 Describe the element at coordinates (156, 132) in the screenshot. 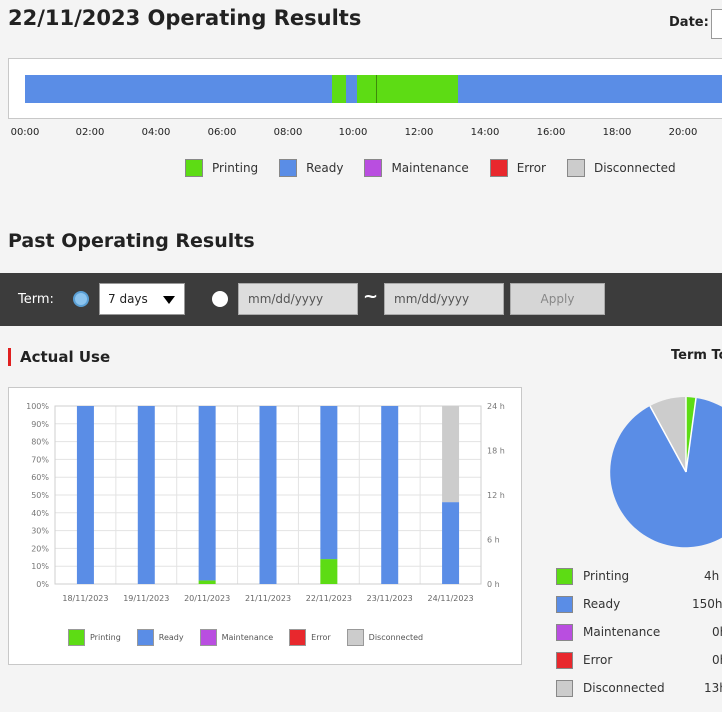

I see `hour-label: 04:00` at that location.